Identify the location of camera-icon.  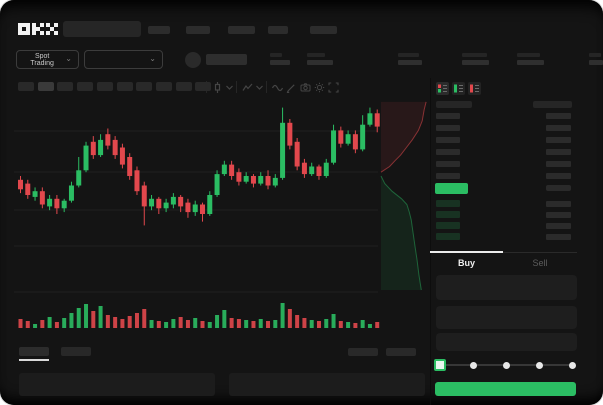
(305, 87).